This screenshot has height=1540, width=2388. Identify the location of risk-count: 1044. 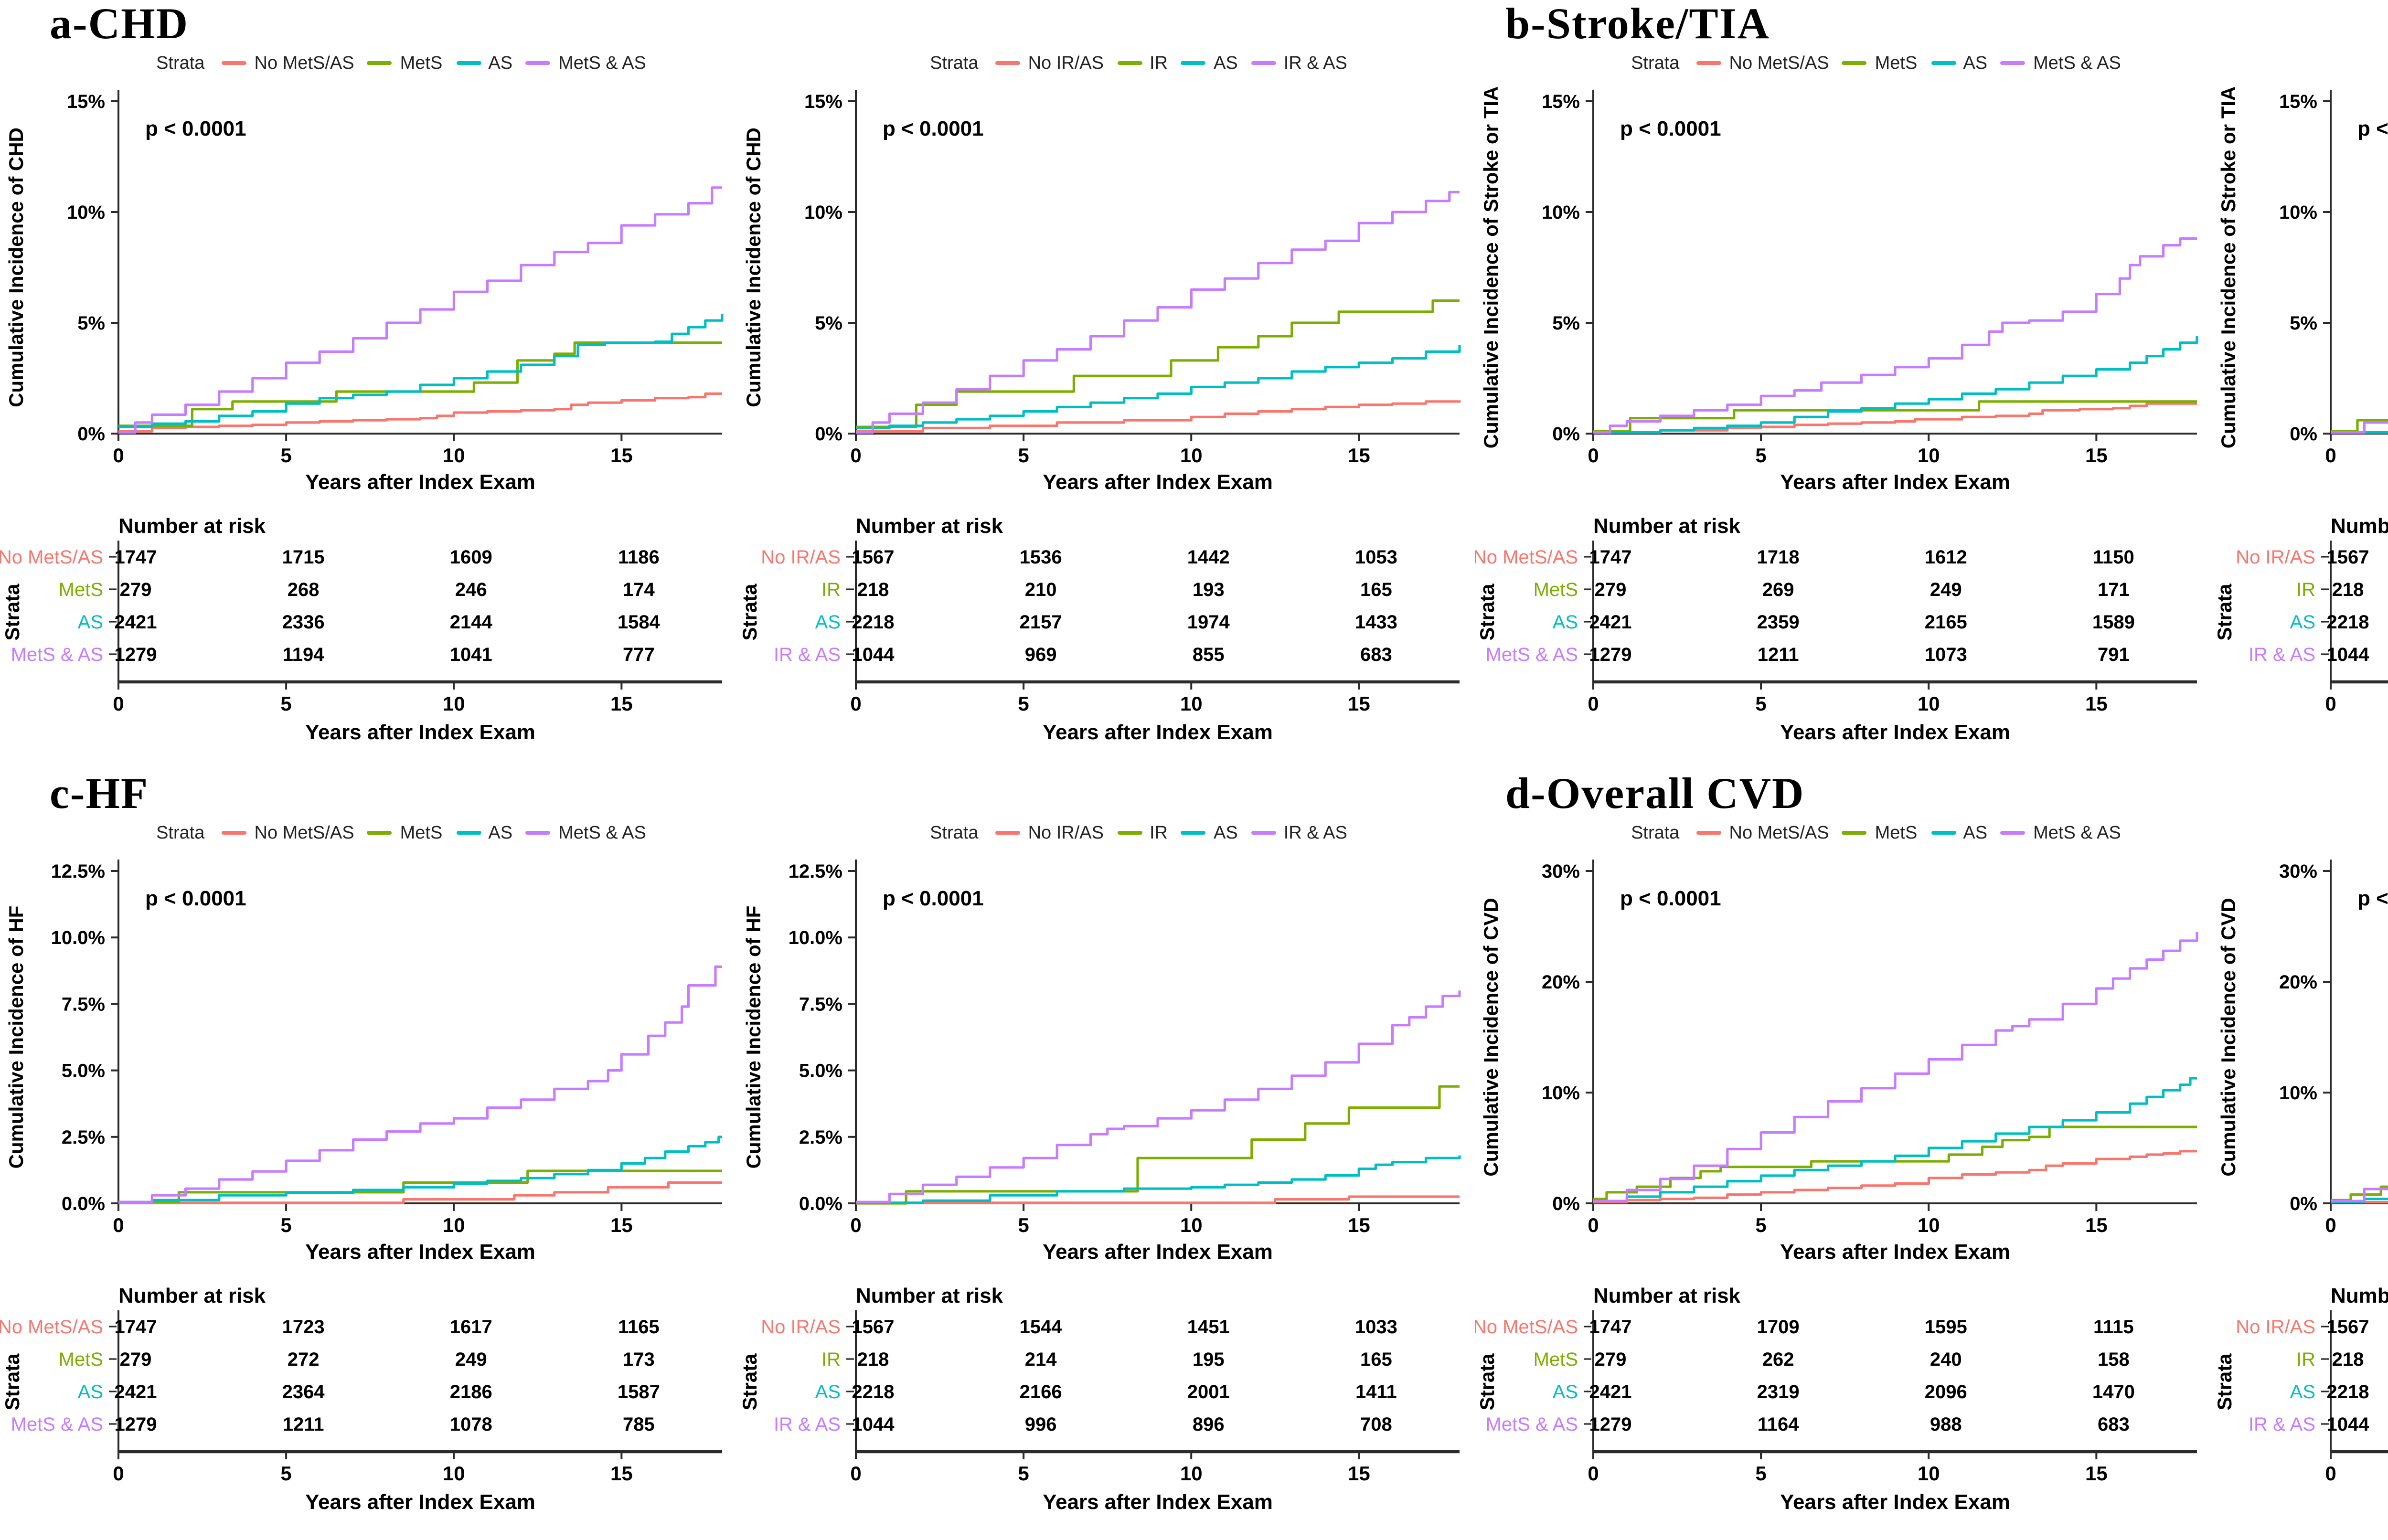
(2348, 654).